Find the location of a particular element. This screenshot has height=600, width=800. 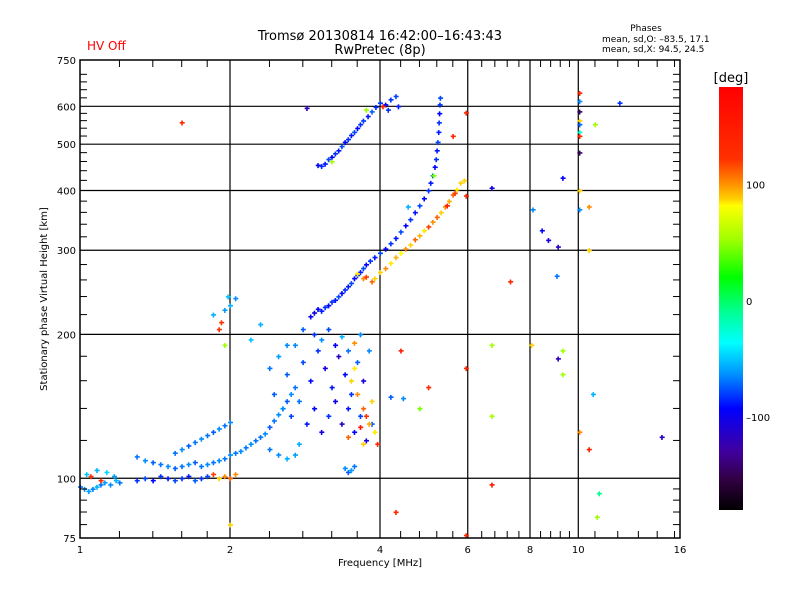

y-tick-label: 500 is located at coordinates (66, 145).